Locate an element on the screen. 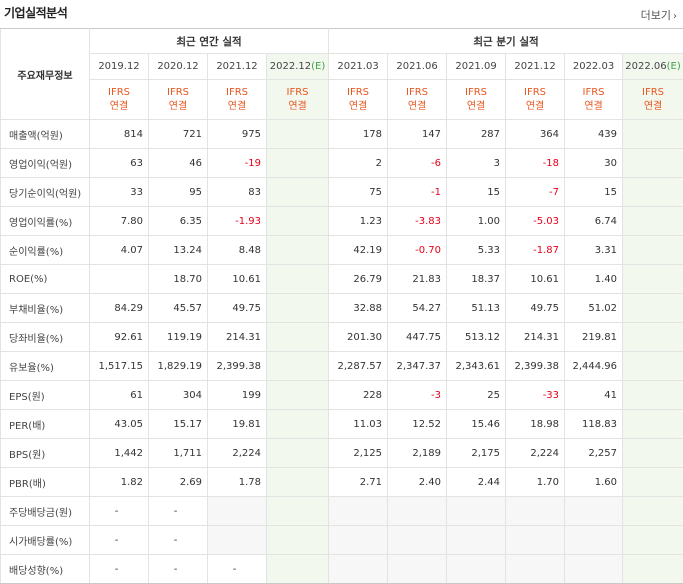 This screenshot has height=584, width=683. value-cell: 63 is located at coordinates (119, 163).